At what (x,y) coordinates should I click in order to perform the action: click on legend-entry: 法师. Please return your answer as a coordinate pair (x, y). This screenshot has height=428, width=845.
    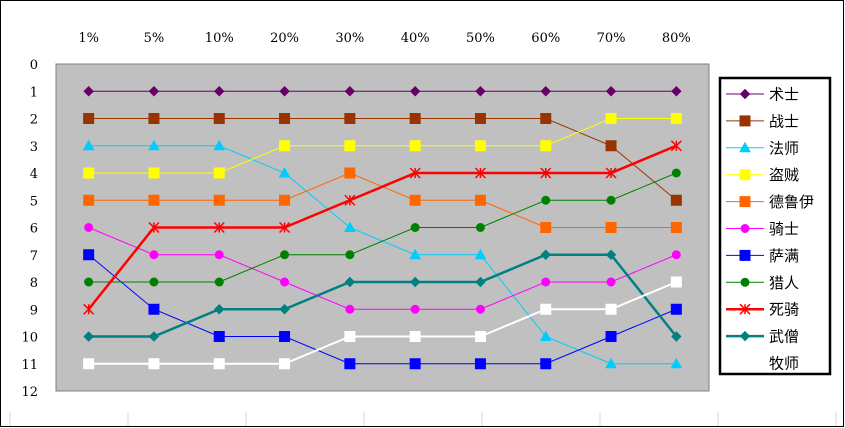
    Looking at the image, I should click on (762, 148).